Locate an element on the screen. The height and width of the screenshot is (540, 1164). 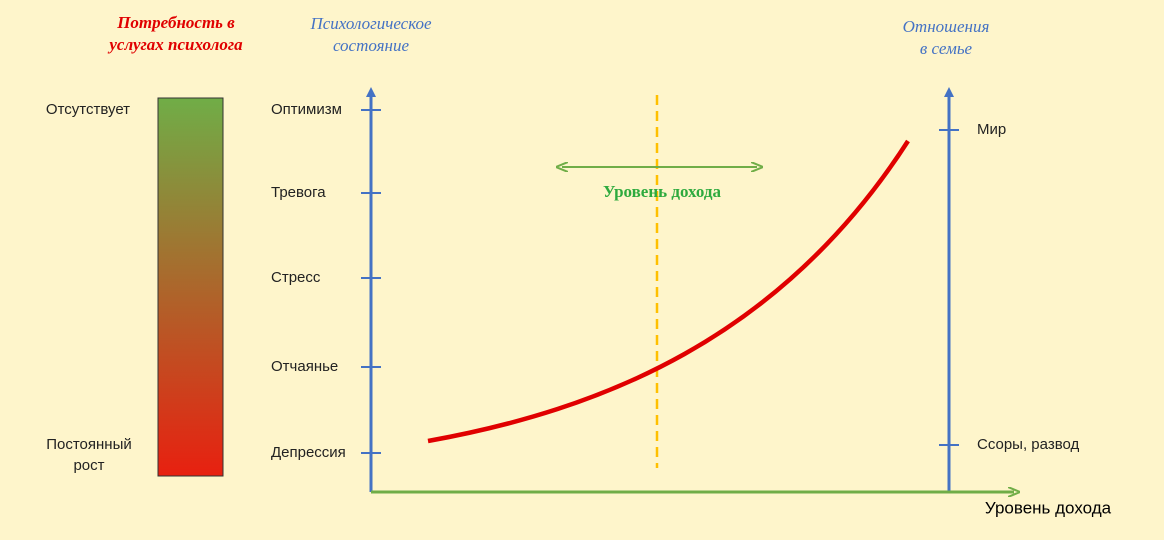
income-marker-label: Уровень дохода is located at coordinates (662, 191).